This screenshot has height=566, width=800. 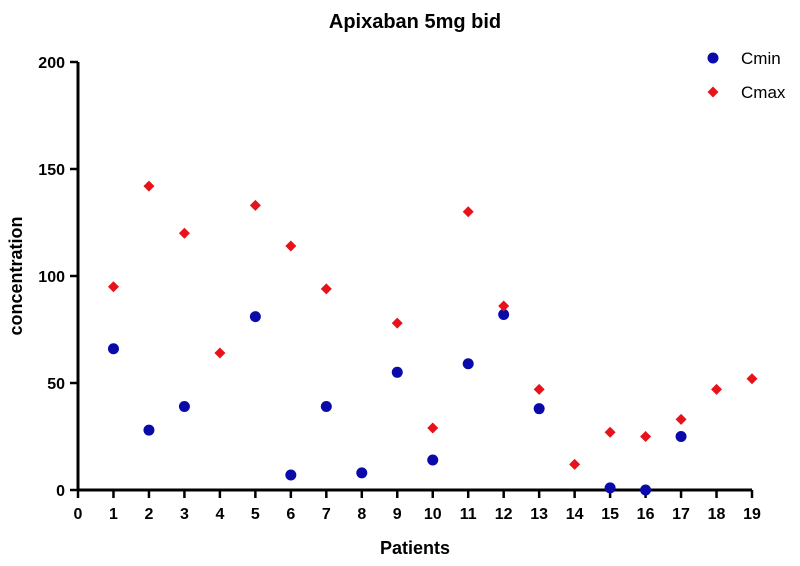 I want to click on x-tick-label: 18, so click(x=717, y=514).